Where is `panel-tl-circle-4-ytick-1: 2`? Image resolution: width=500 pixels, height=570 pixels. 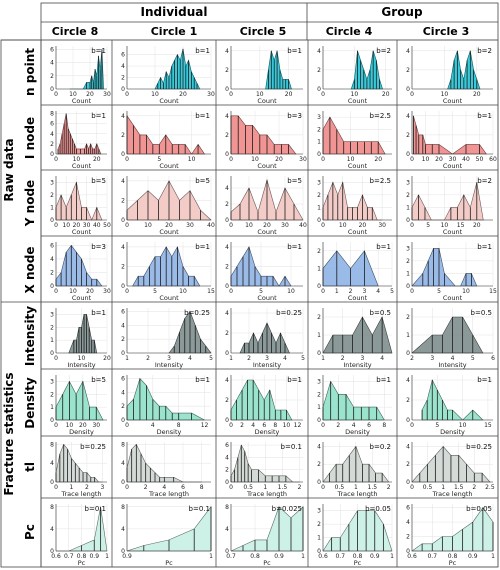
panel-tl-circle-4-ytick-1: 2 is located at coordinates (319, 464).